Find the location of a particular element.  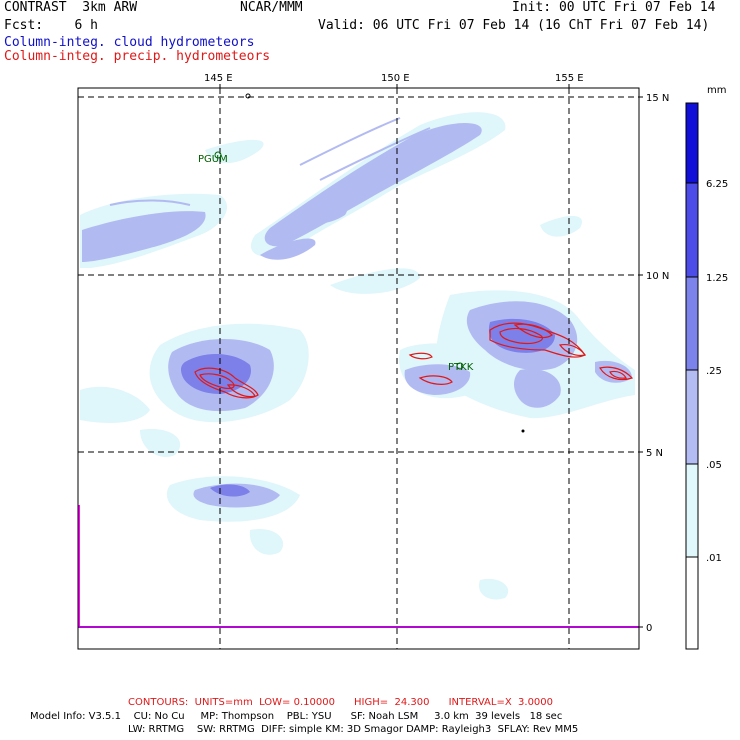

lat-label-15n: 15 N is located at coordinates (657, 98).